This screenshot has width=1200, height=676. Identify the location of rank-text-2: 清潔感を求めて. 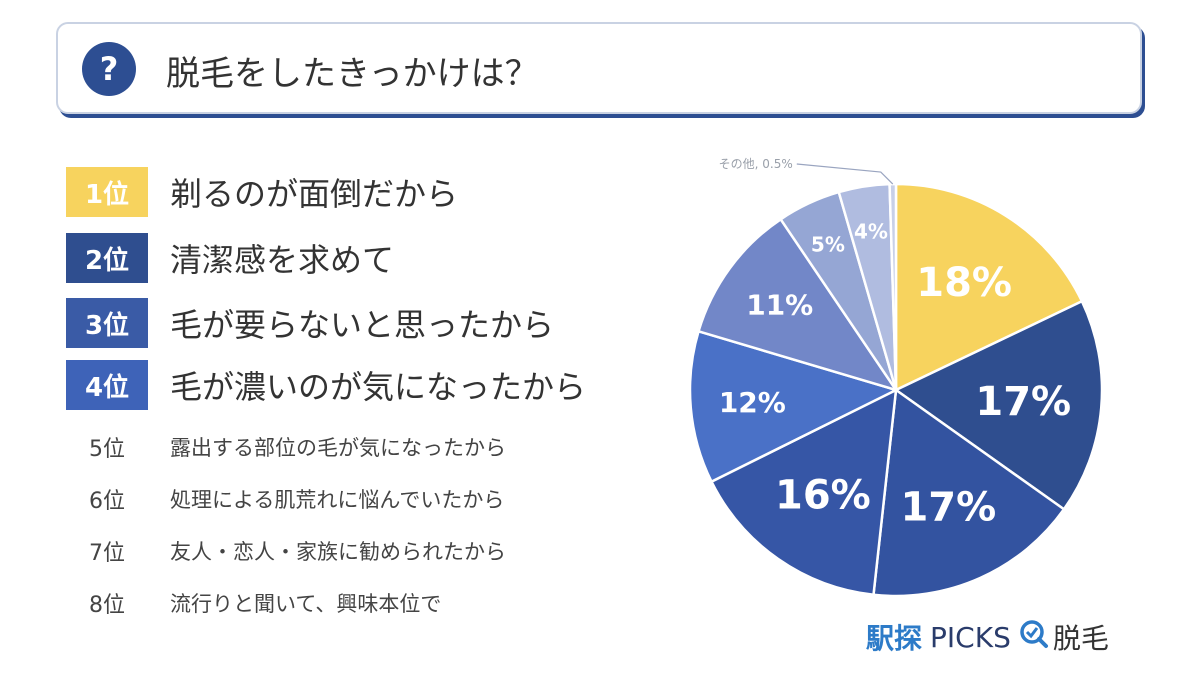
(282, 260).